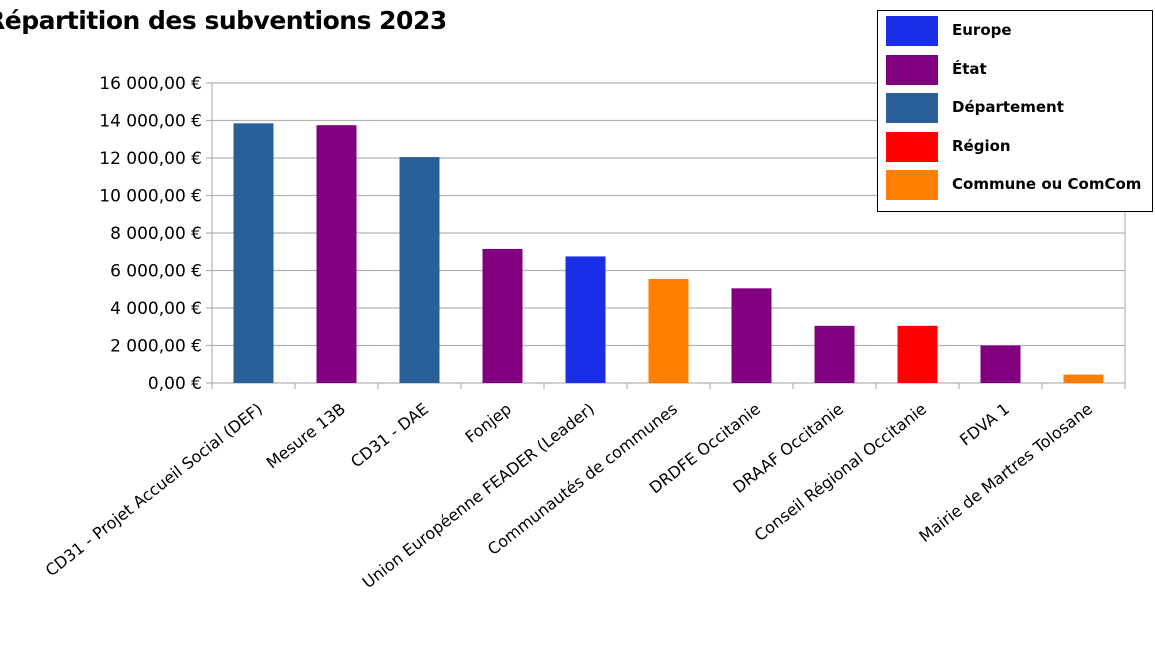 The height and width of the screenshot is (670, 1155). Describe the element at coordinates (150, 122) in the screenshot. I see `y-tick-label: 14 000,00 €` at that location.